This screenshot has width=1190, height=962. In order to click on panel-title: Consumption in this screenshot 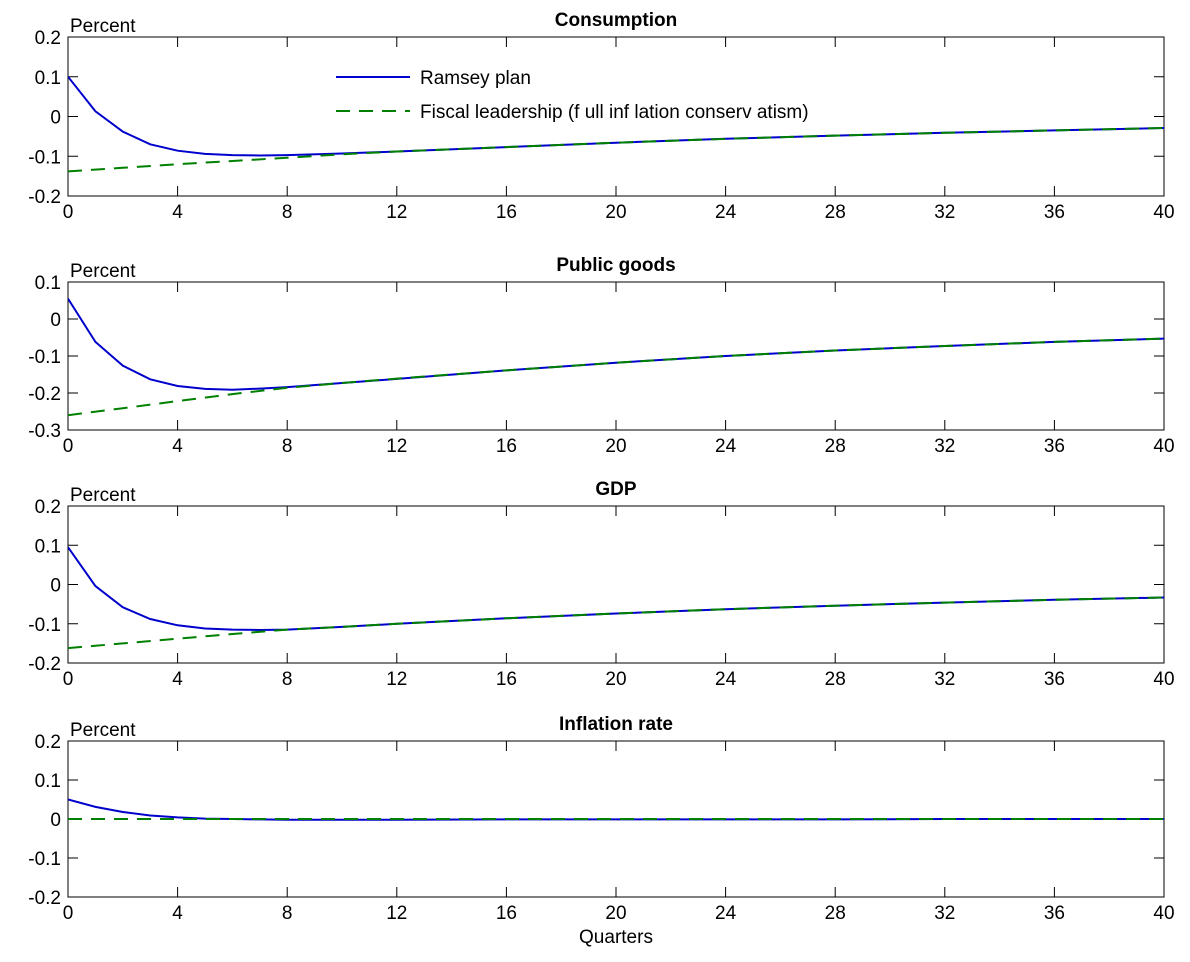, I will do `click(616, 20)`.